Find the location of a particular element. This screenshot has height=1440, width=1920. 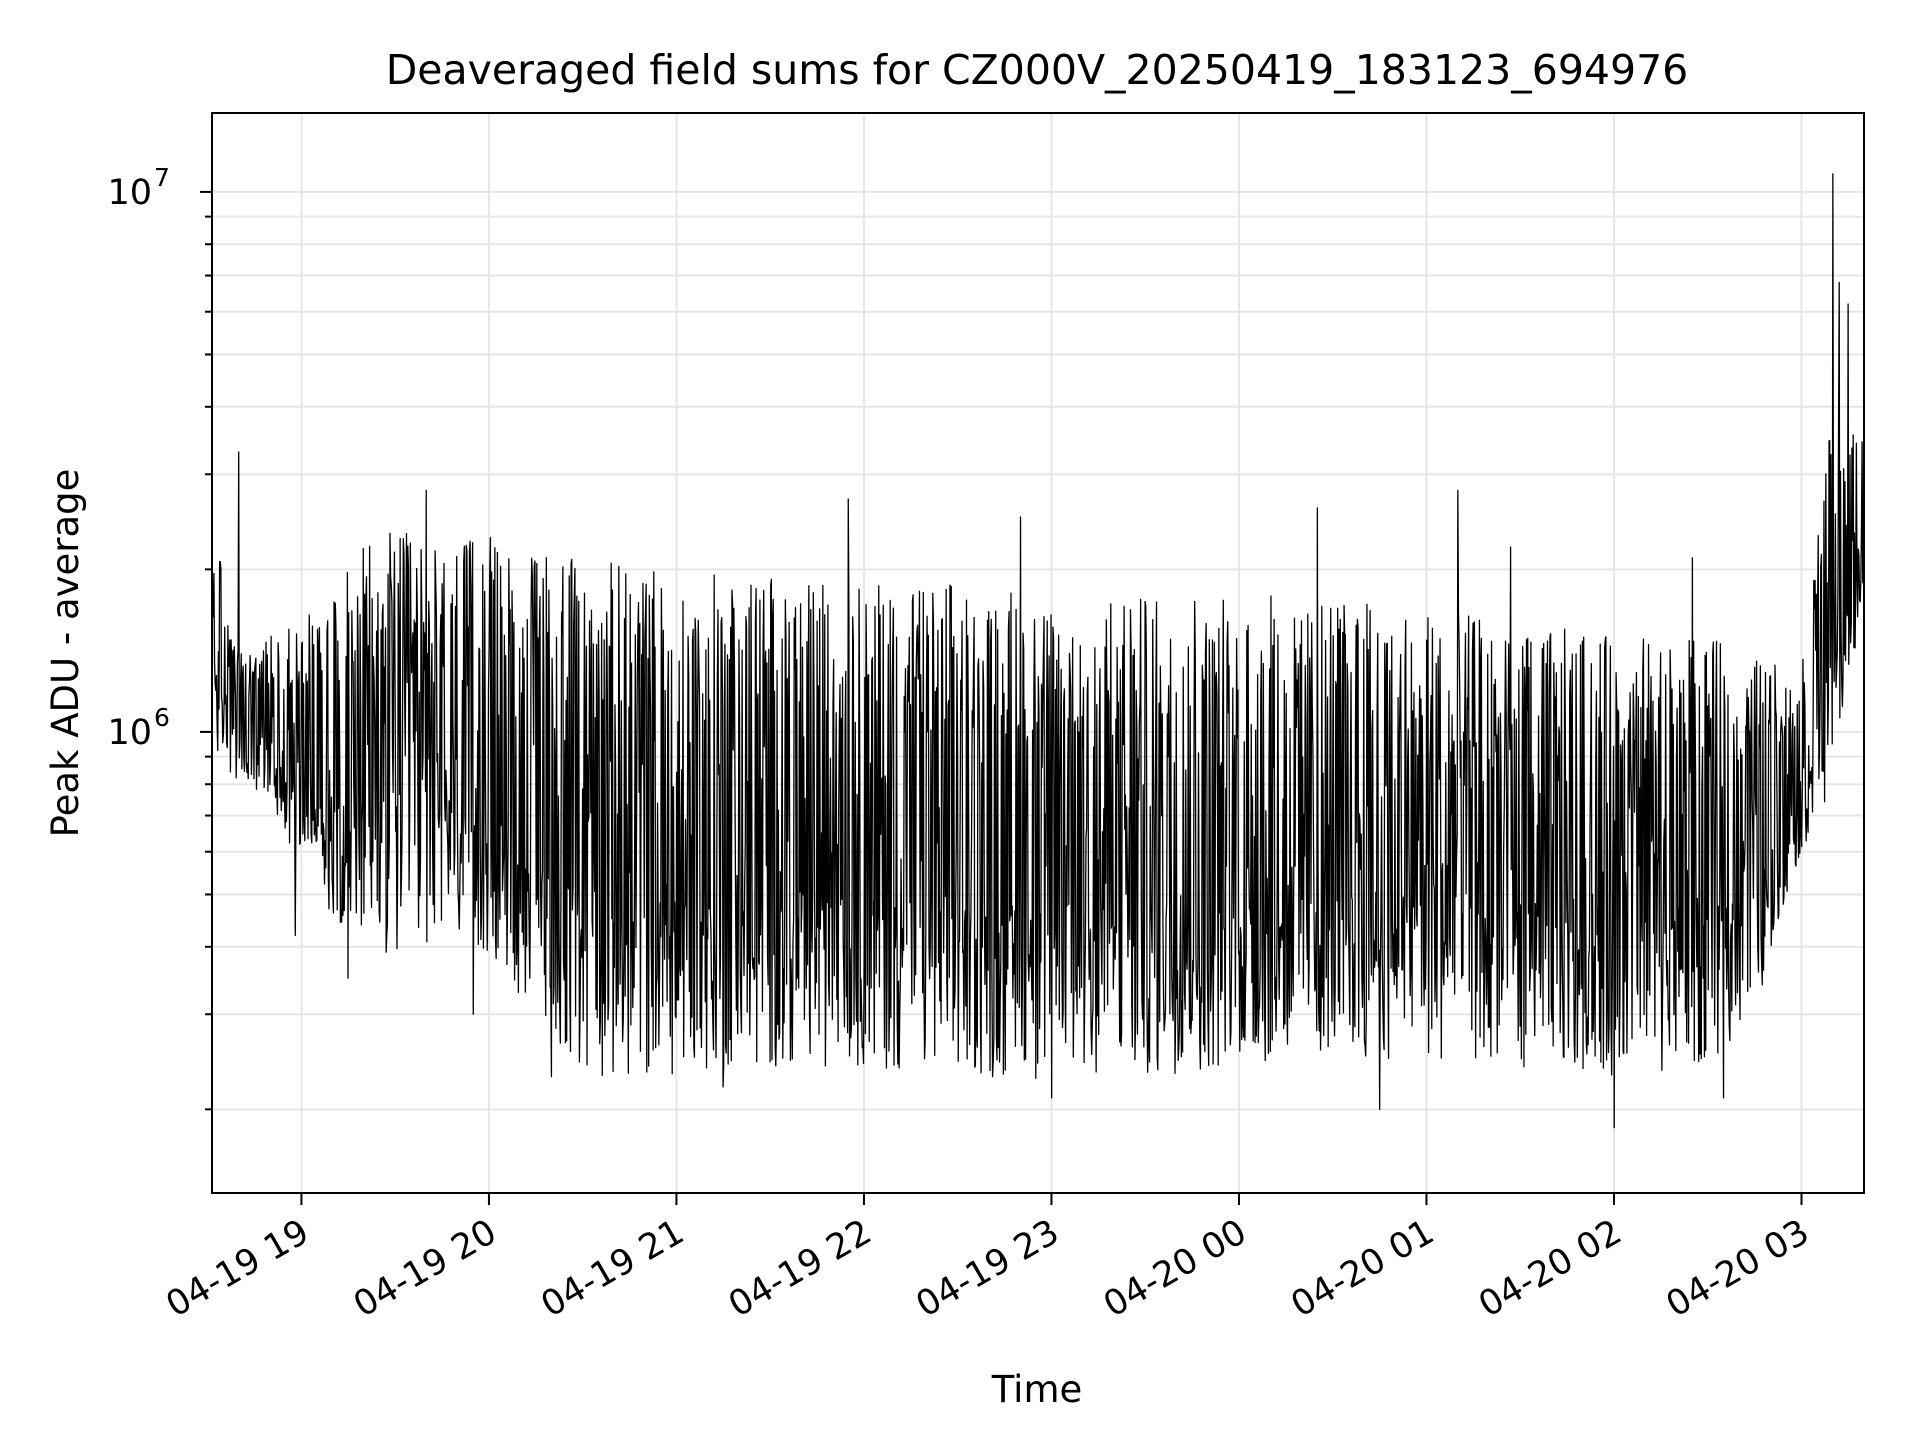

y-tick-exponent: 6 is located at coordinates (162, 717).